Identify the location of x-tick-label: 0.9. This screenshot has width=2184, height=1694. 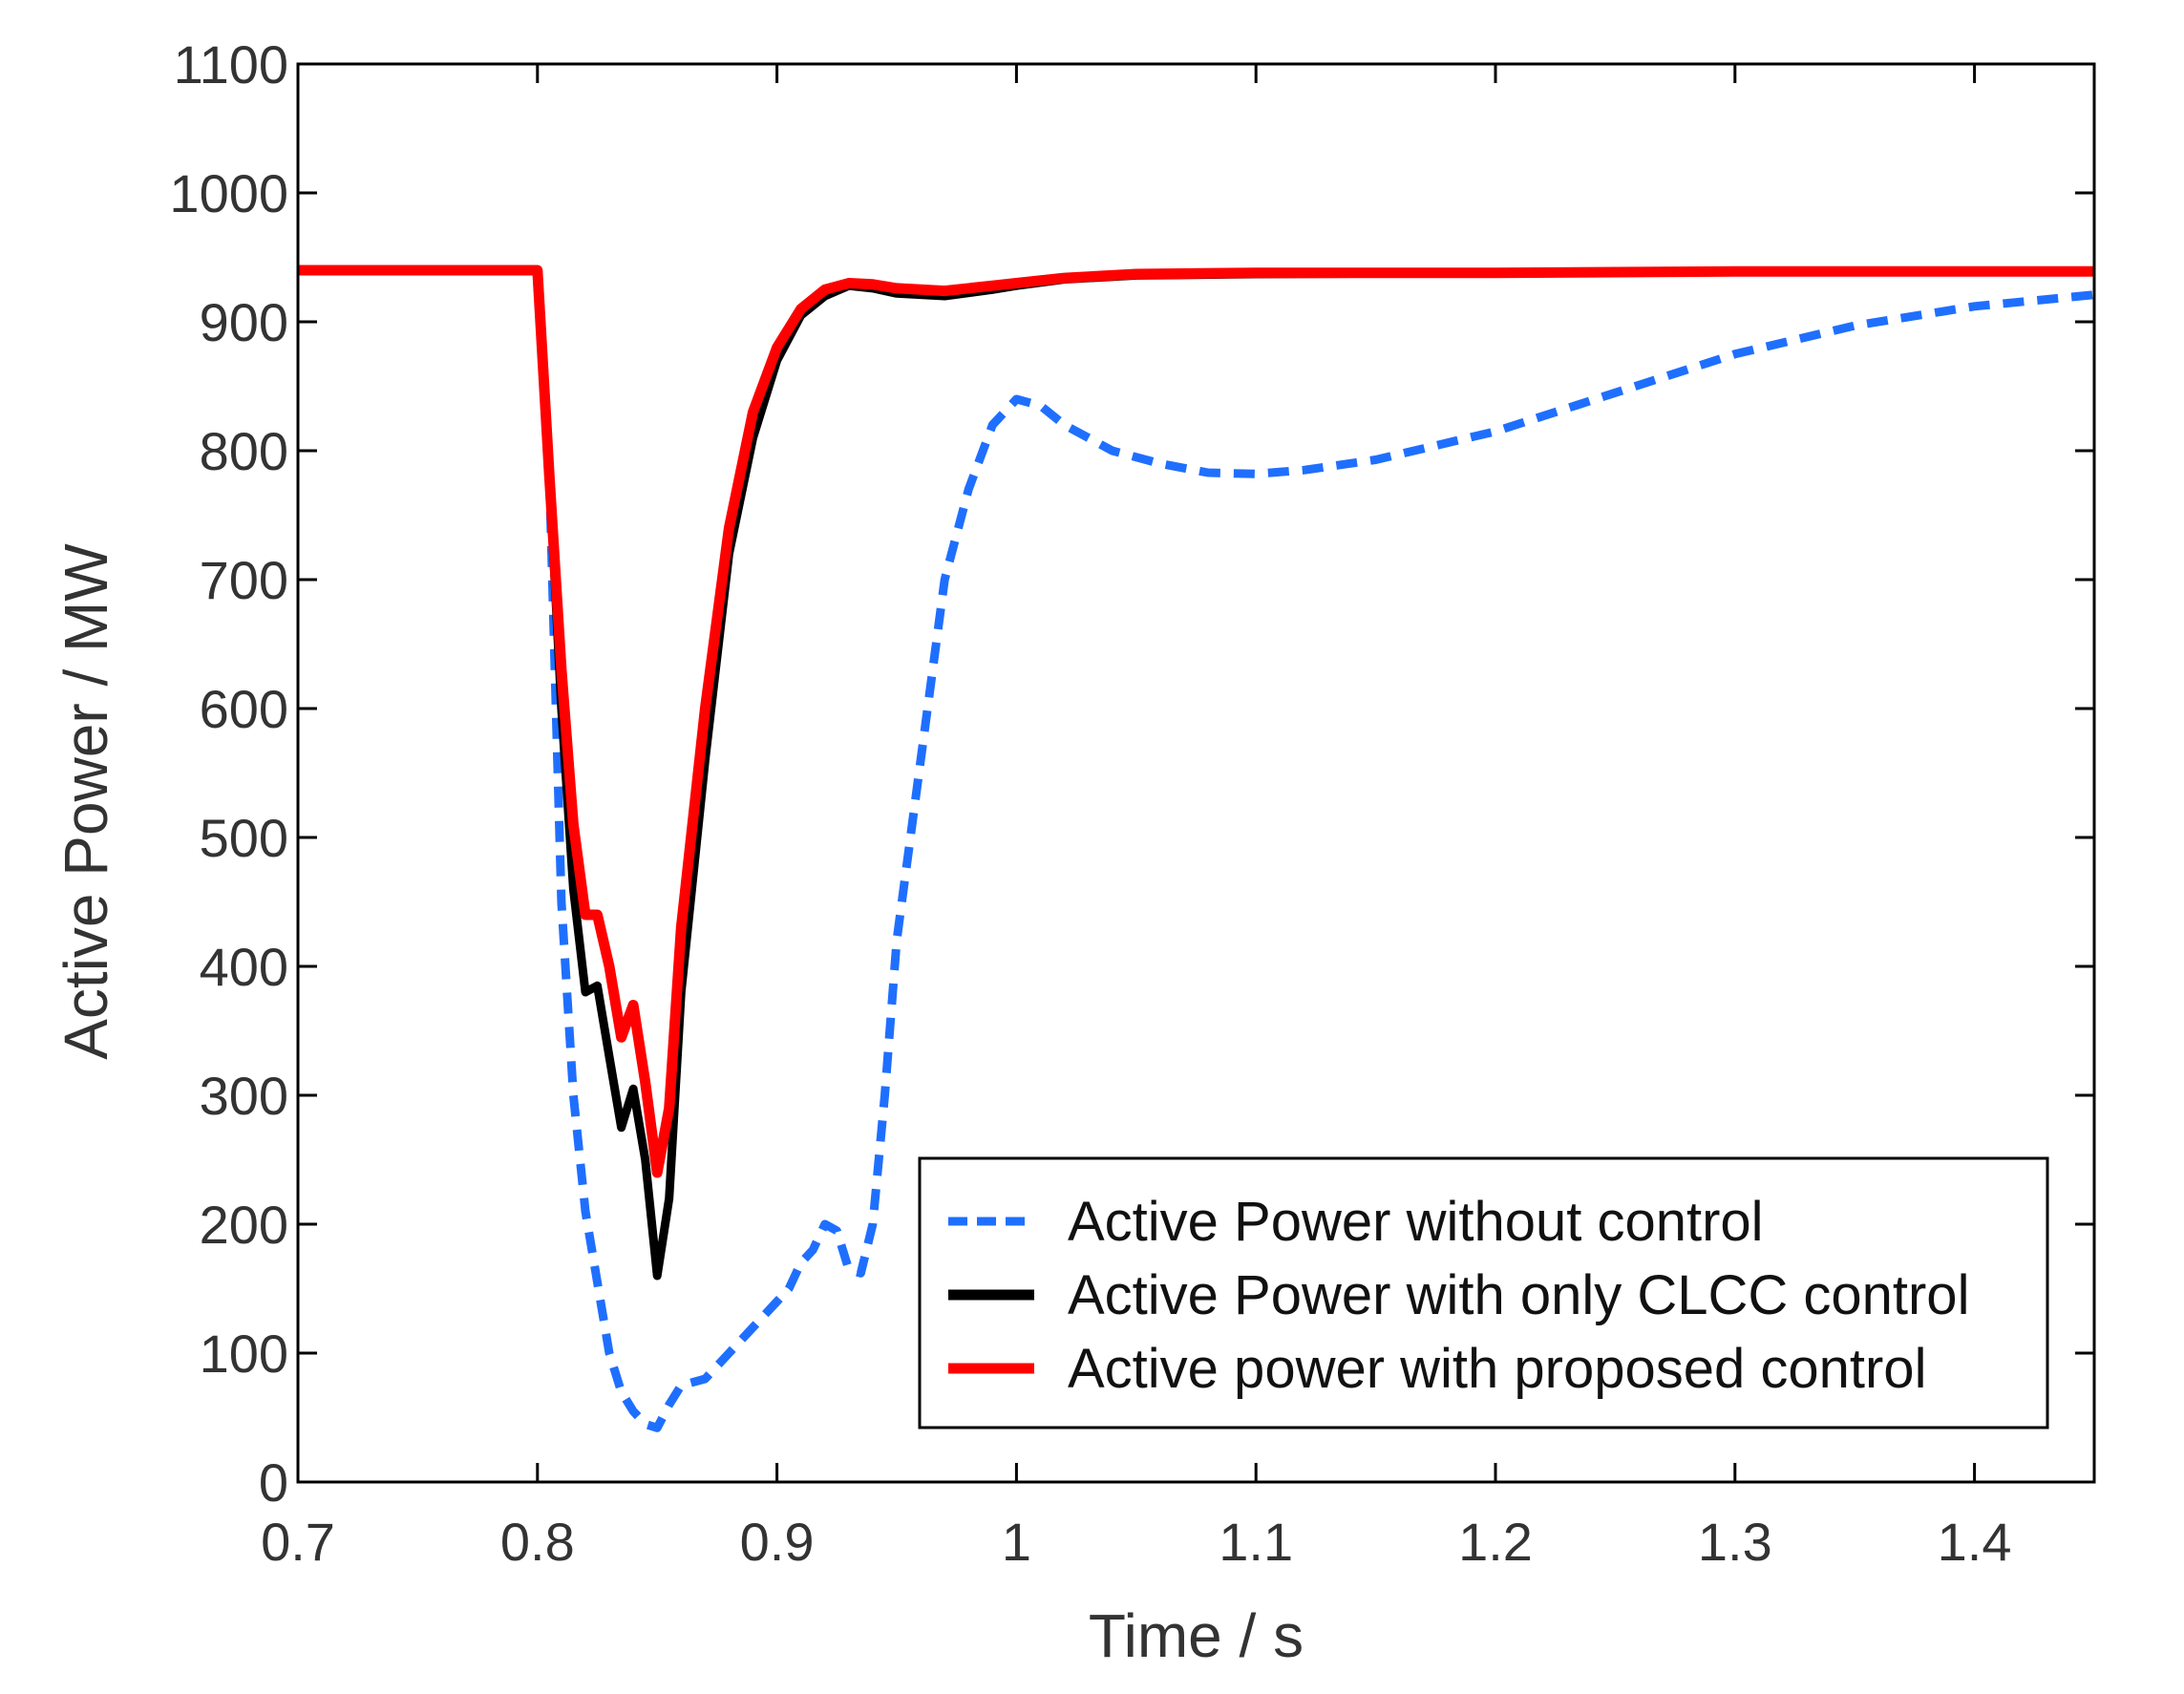
(778, 1542).